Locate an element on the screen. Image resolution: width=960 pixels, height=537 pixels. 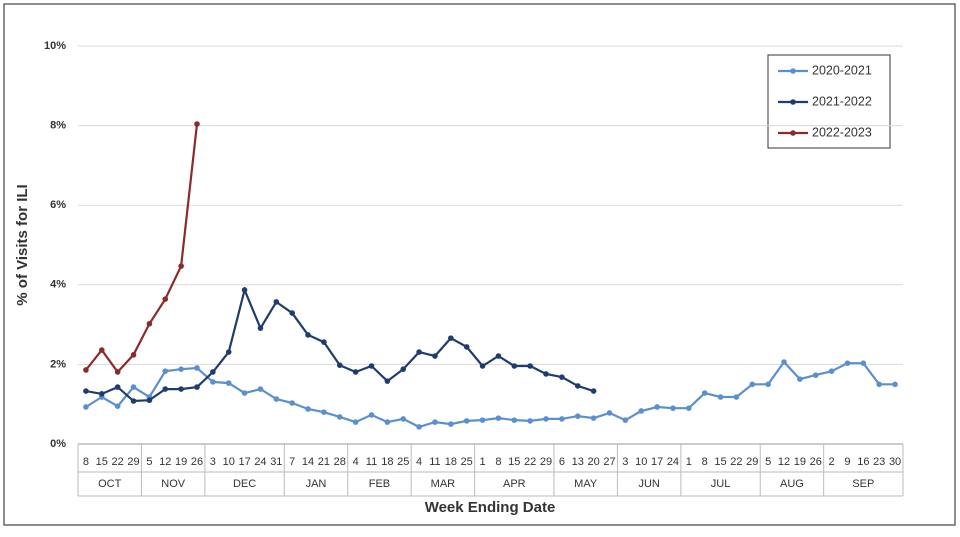
y-tick-label: 2% is located at coordinates (58, 364).